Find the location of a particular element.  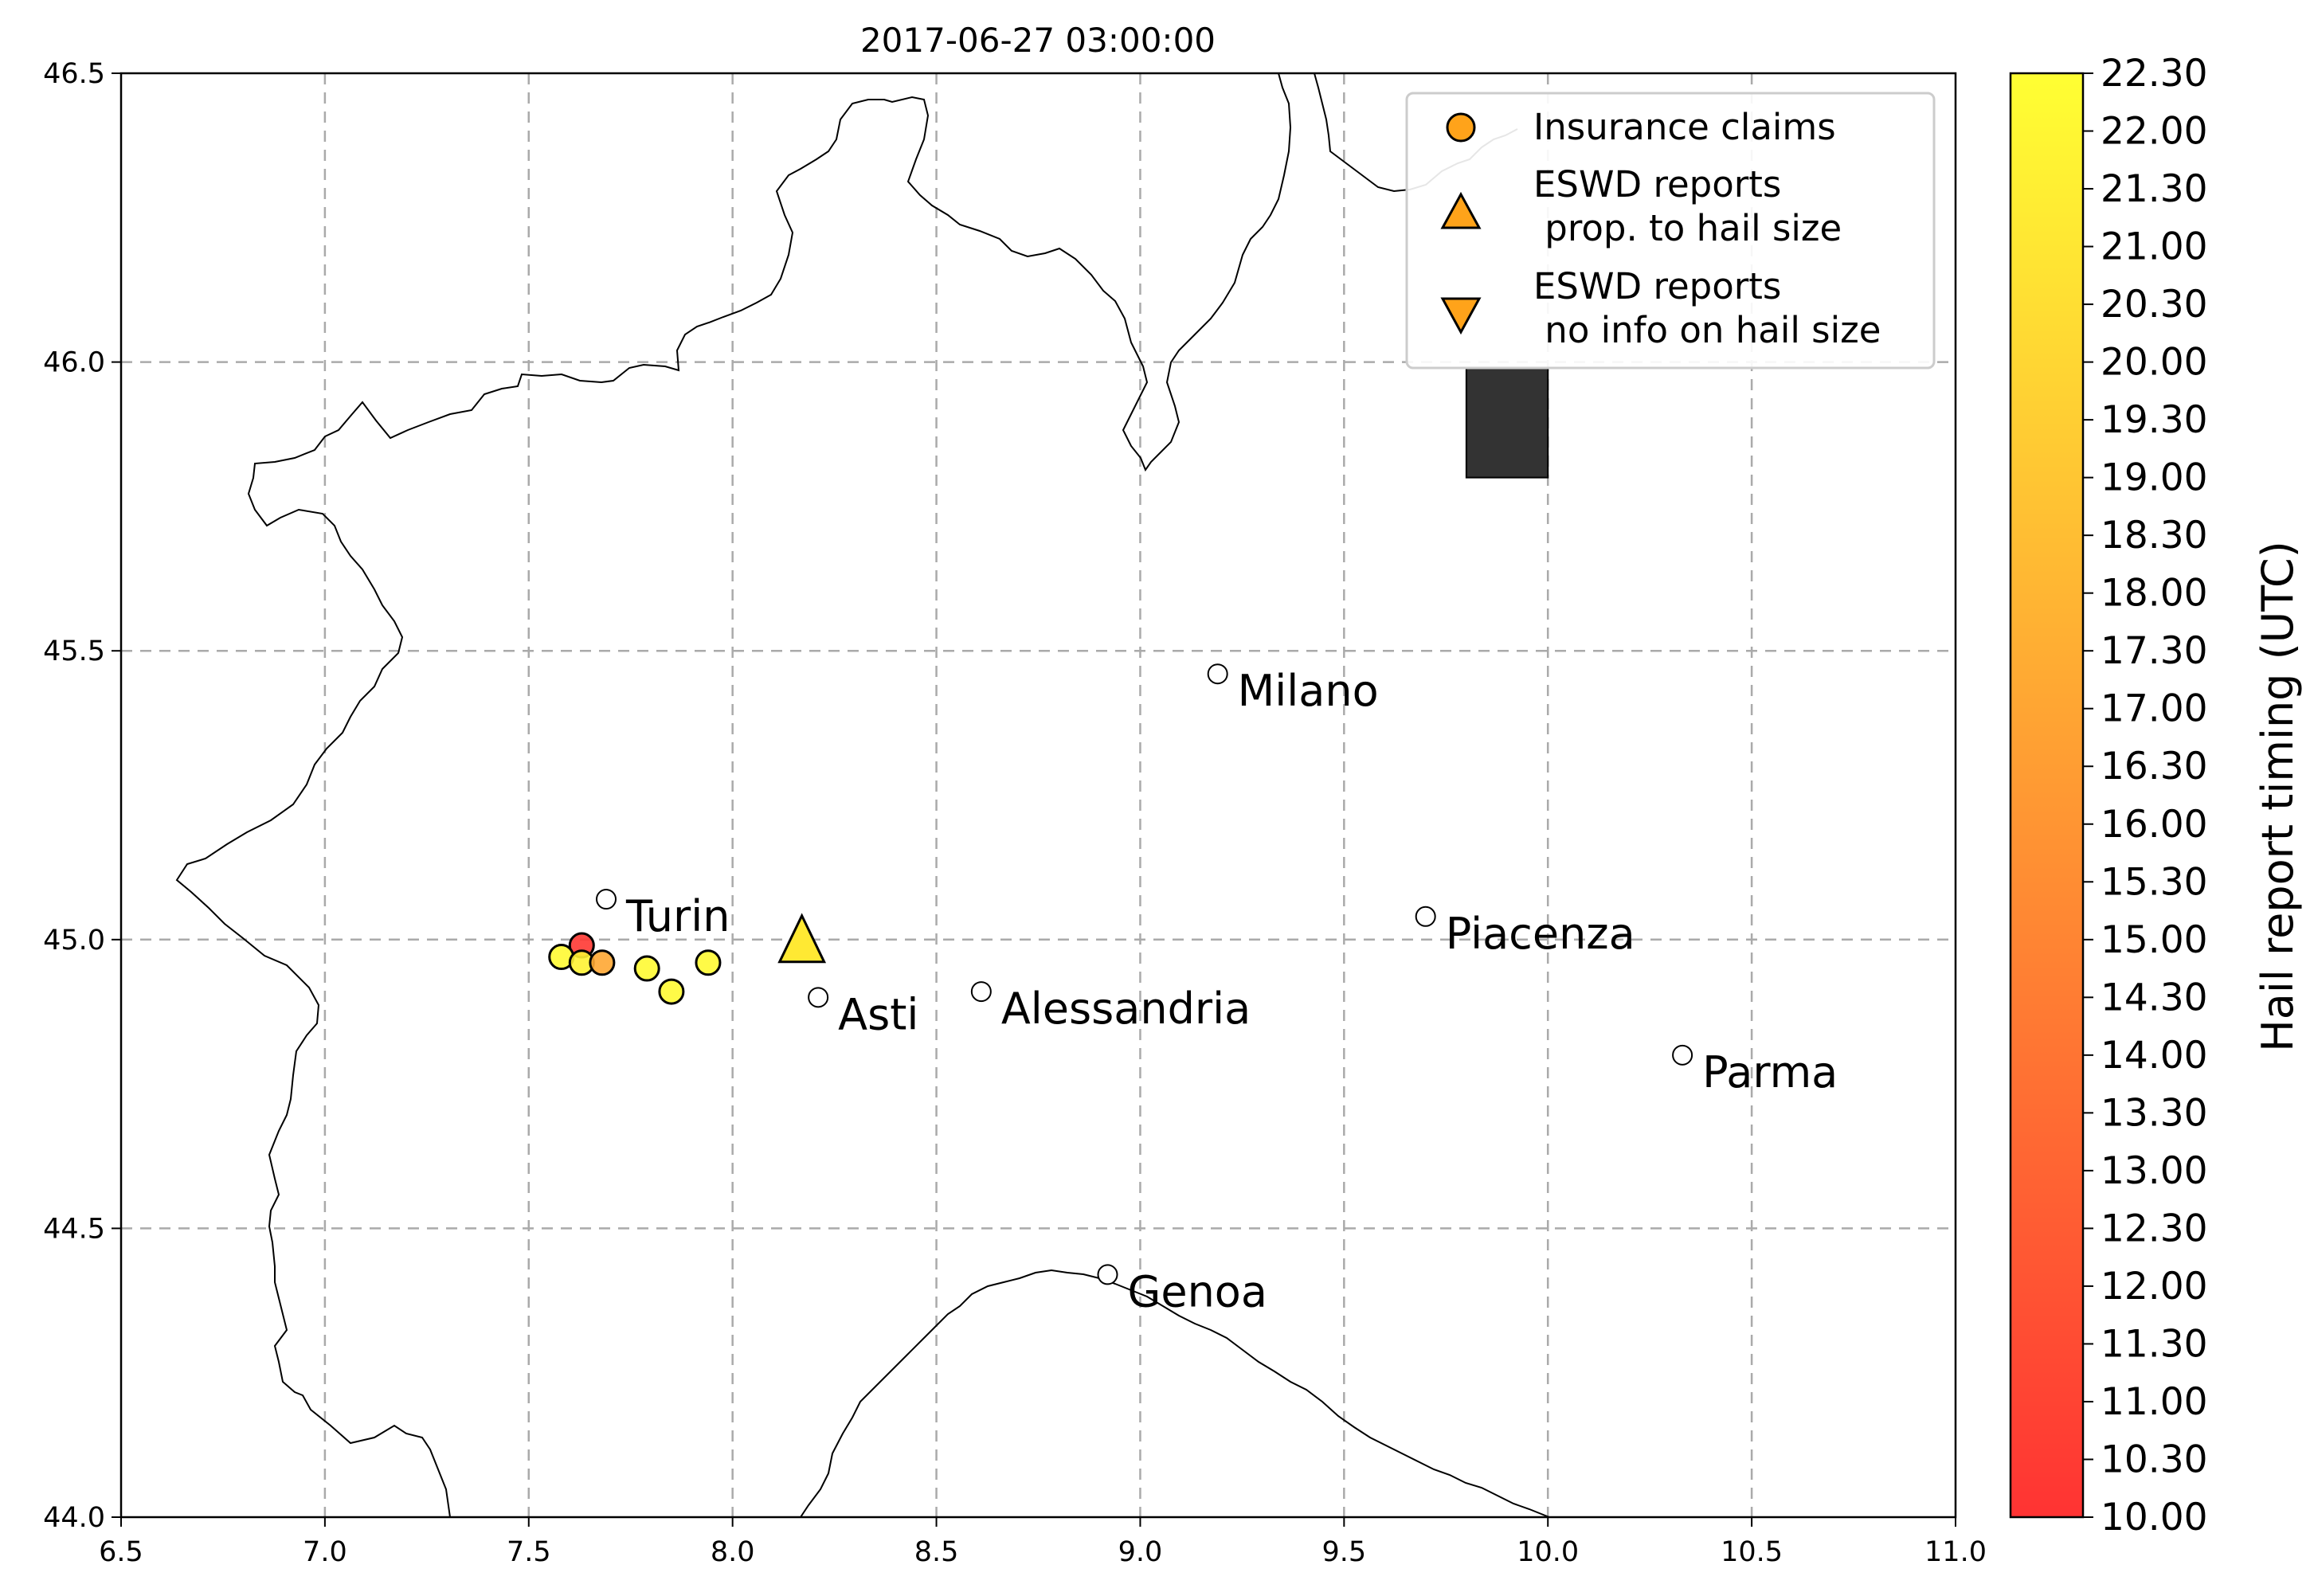

x-tick-label: 9.5 is located at coordinates (1343, 1552).